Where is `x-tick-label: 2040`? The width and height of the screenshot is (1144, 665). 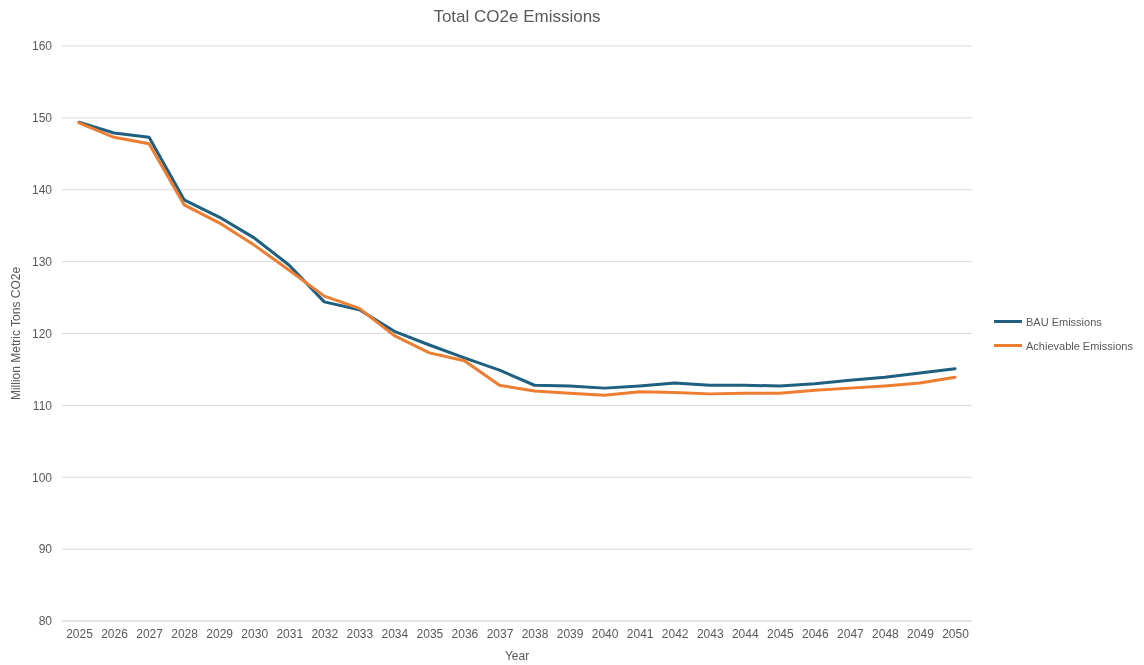
x-tick-label: 2040 is located at coordinates (605, 633).